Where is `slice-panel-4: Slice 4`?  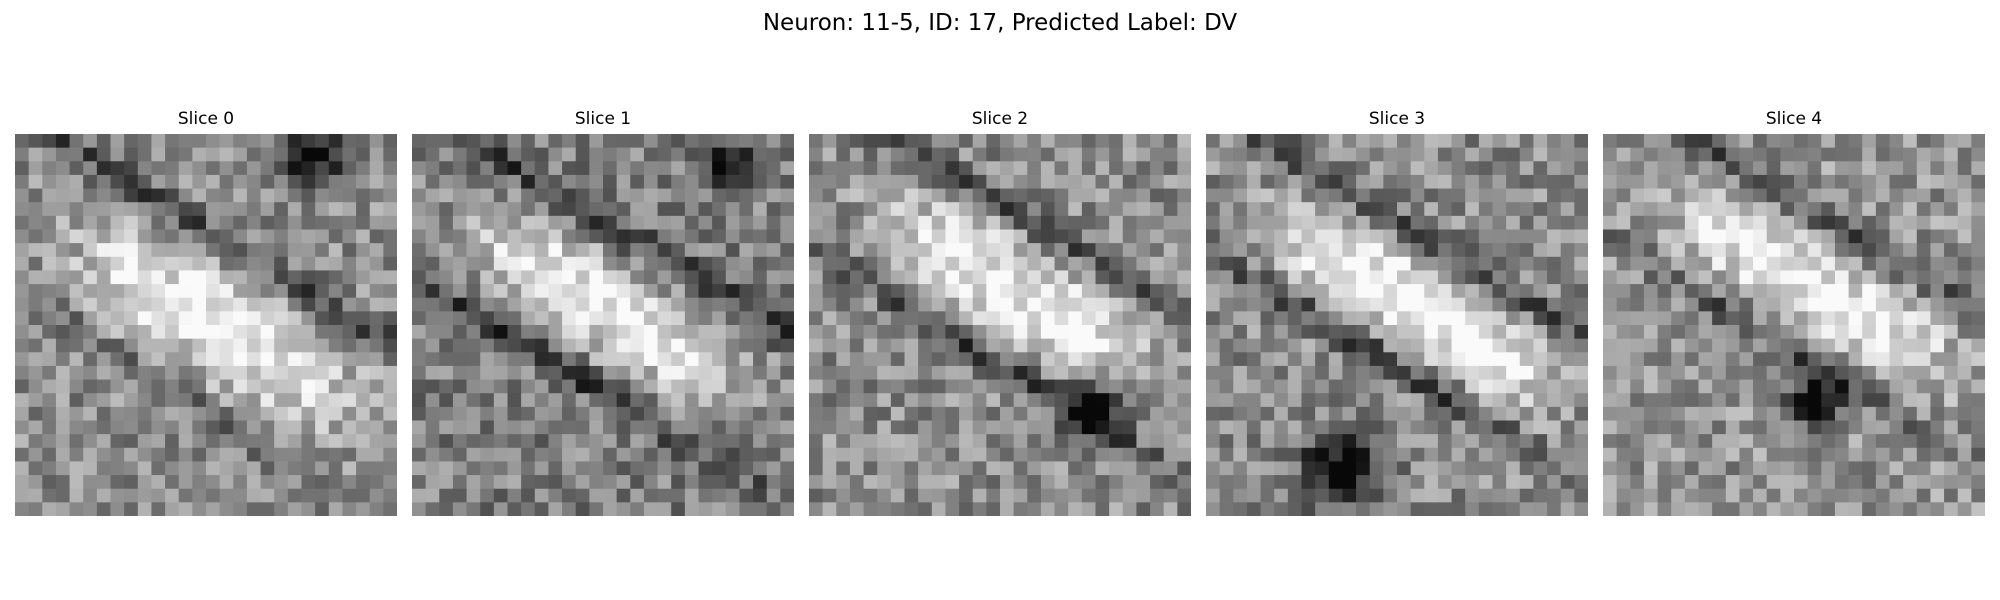
slice-panel-4: Slice 4 is located at coordinates (1794, 312).